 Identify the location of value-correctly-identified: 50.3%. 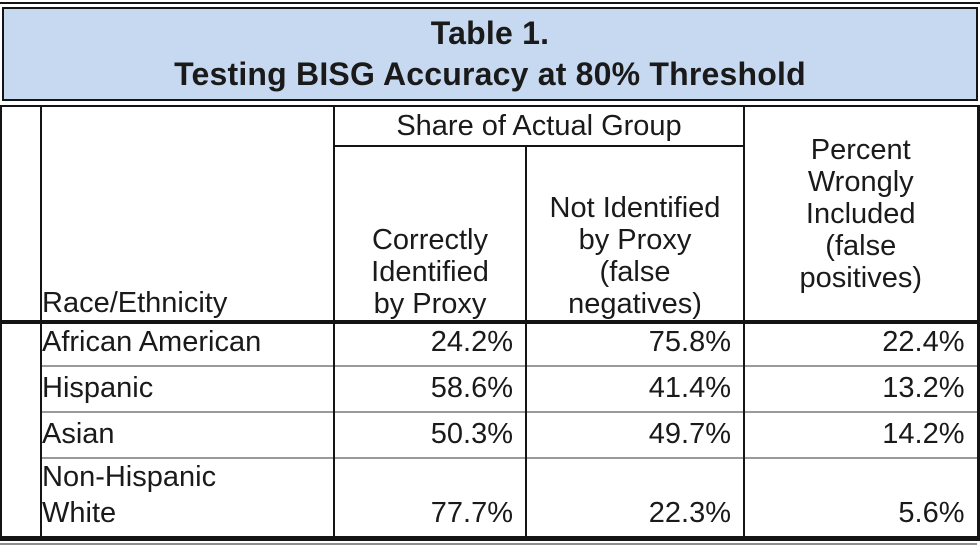
(430, 434).